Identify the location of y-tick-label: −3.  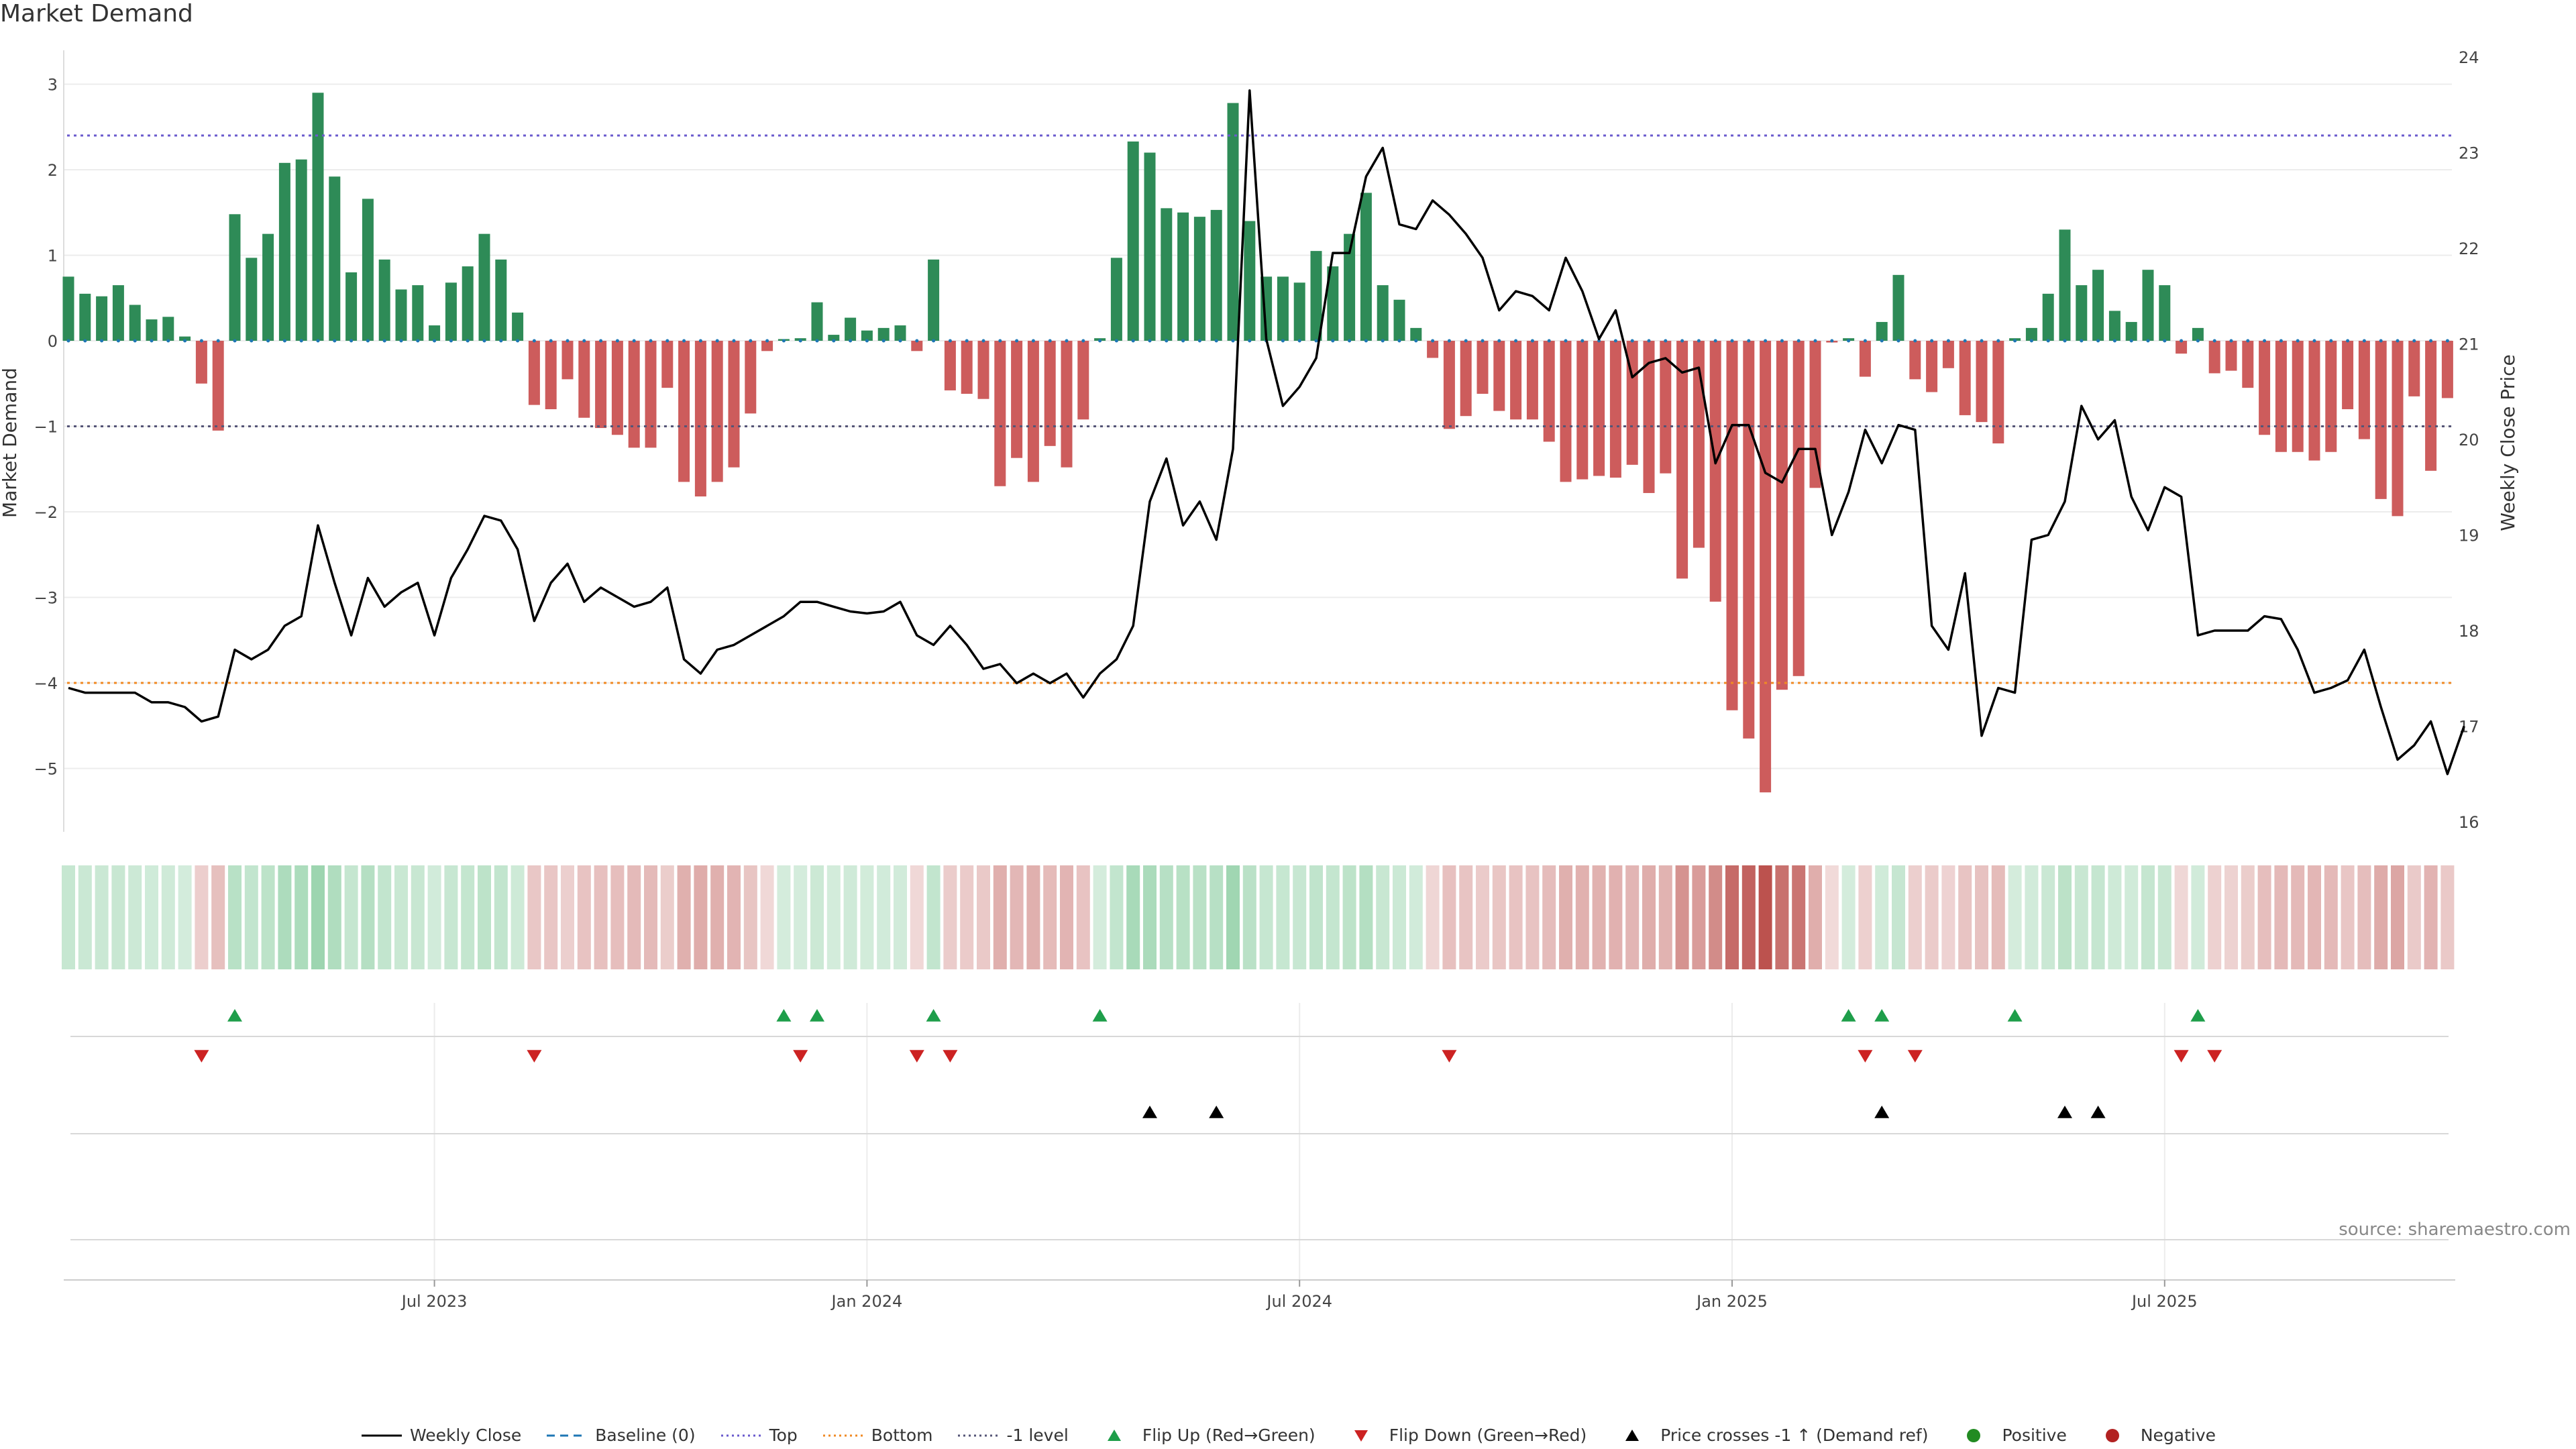
(46, 598).